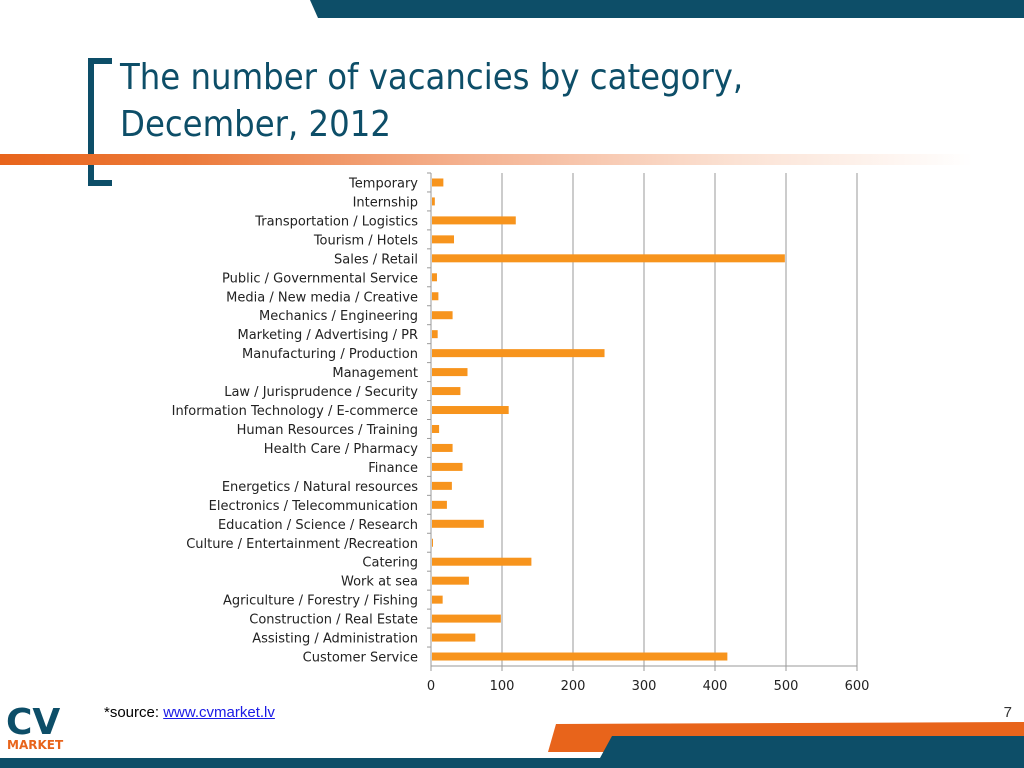  What do you see at coordinates (35, 745) in the screenshot?
I see `logo-market-text: MARKET` at bounding box center [35, 745].